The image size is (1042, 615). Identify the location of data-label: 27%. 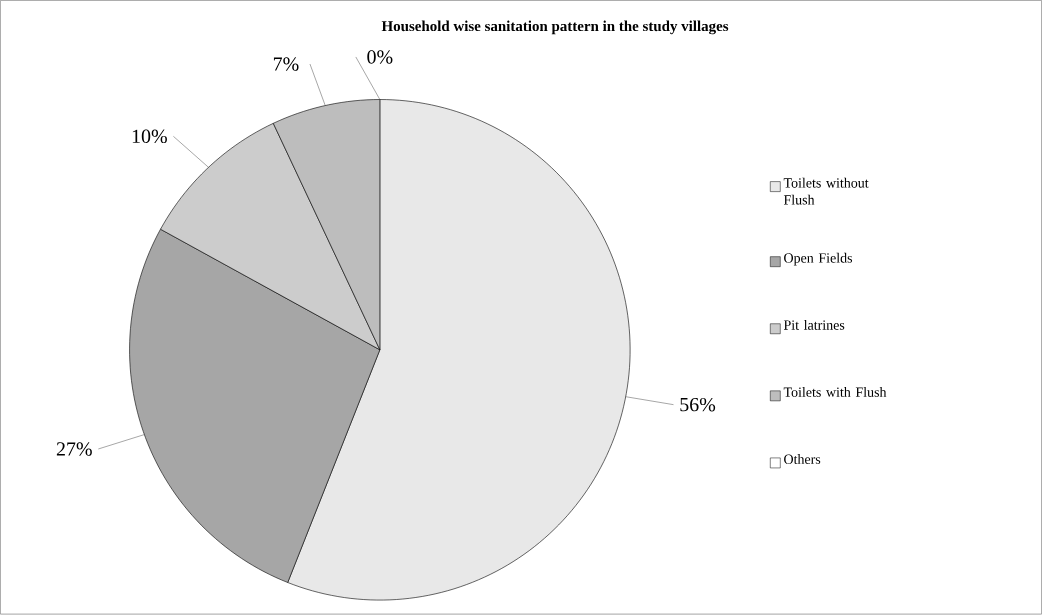
(74, 449).